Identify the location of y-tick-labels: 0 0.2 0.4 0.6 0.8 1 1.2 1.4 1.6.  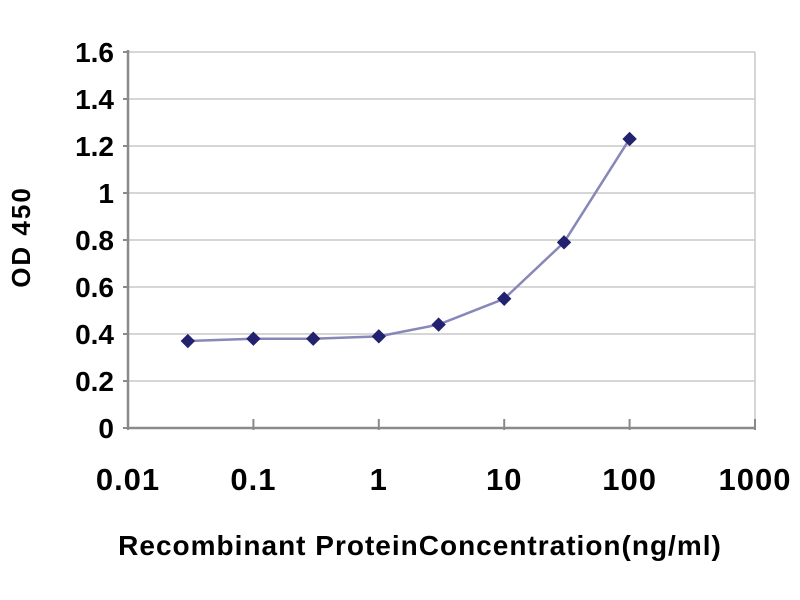
(101, 240).